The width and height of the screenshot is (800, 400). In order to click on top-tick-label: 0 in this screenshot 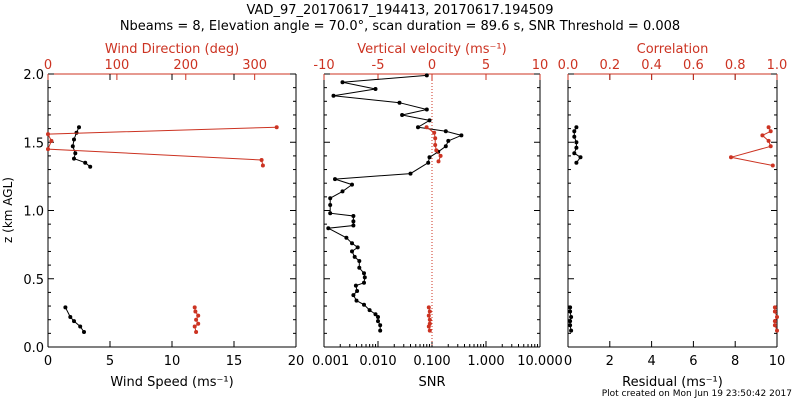, I will do `click(432, 65)`.